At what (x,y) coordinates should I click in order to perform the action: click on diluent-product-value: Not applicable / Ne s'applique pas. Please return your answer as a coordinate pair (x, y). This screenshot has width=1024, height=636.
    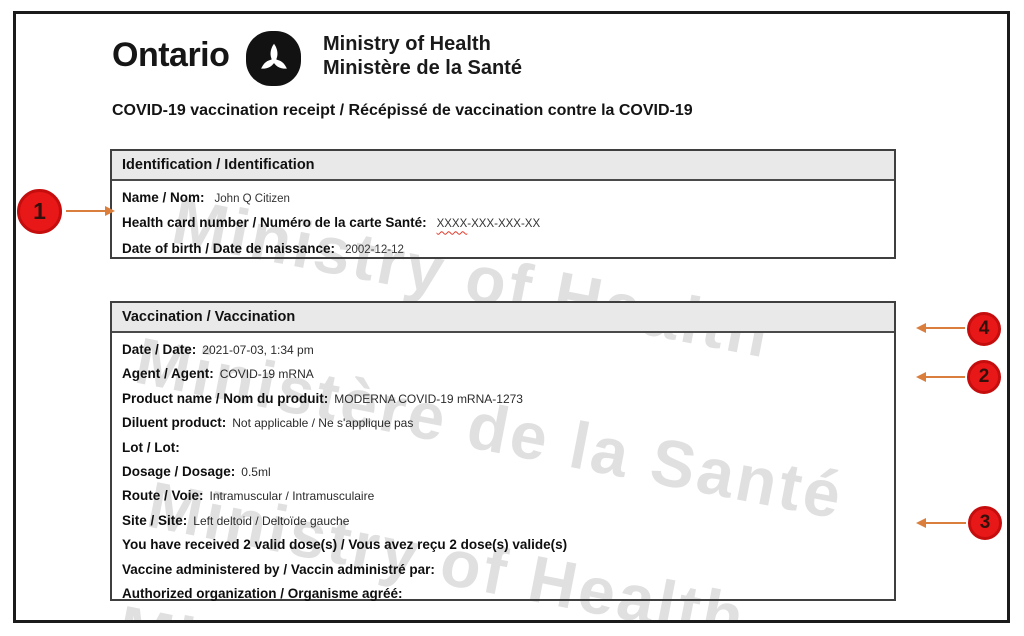
    Looking at the image, I should click on (323, 423).